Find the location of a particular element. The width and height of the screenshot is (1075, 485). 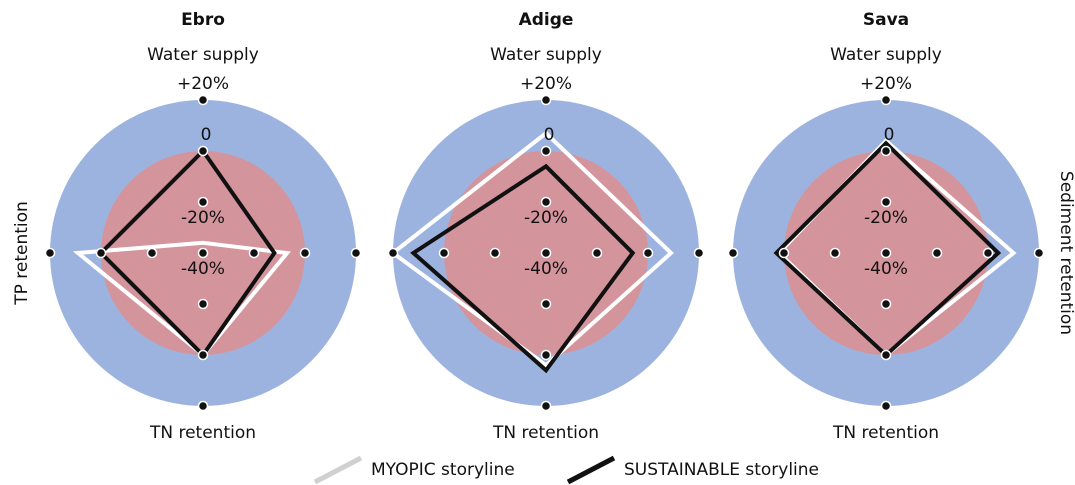

legend-label: SUSTAINABLE storyline is located at coordinates (721, 470).